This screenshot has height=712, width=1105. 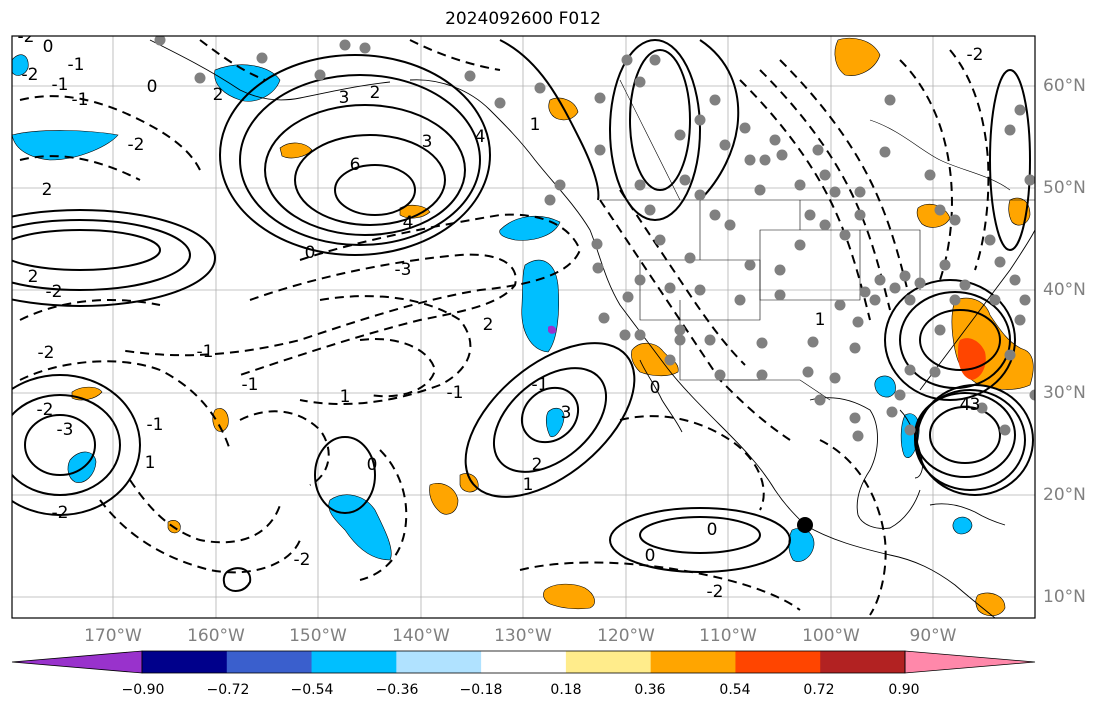 I want to click on contour-label: 4, so click(x=480, y=137).